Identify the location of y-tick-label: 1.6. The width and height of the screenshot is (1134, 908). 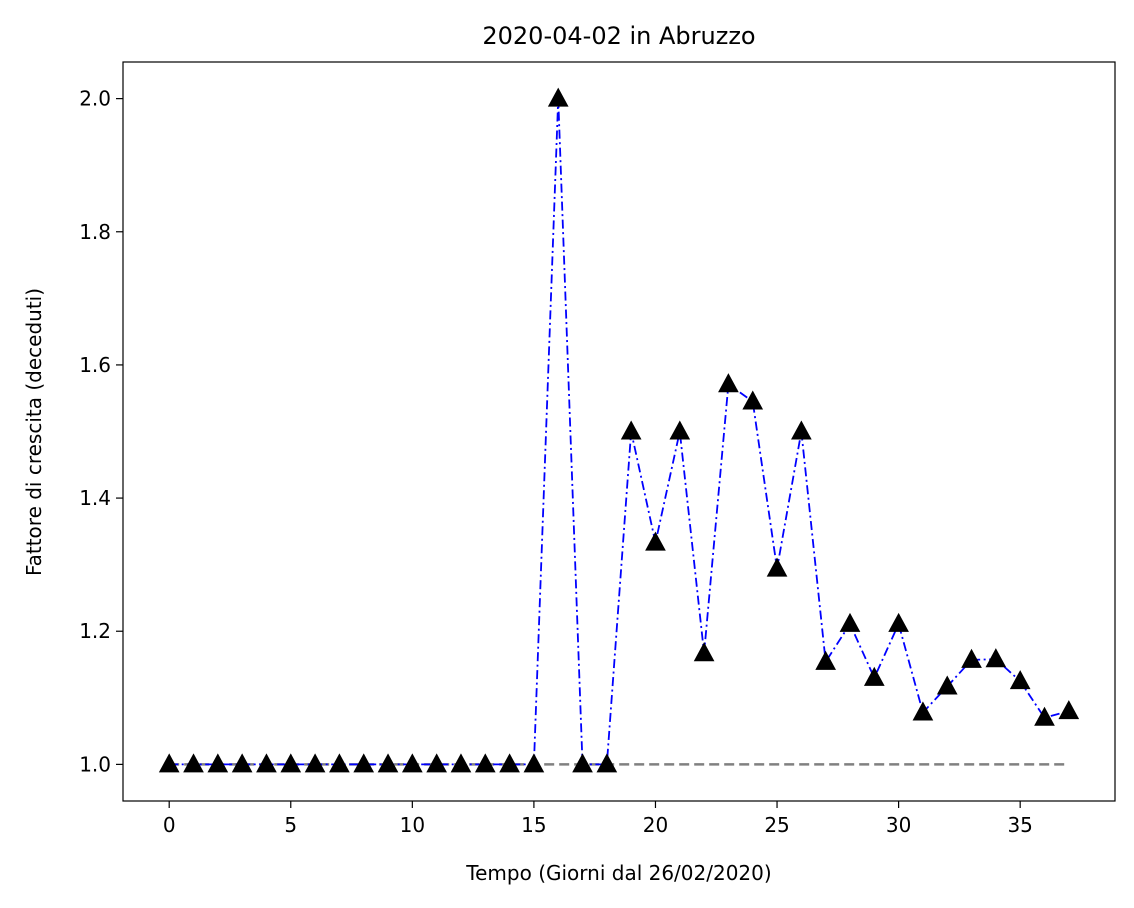
(95, 365).